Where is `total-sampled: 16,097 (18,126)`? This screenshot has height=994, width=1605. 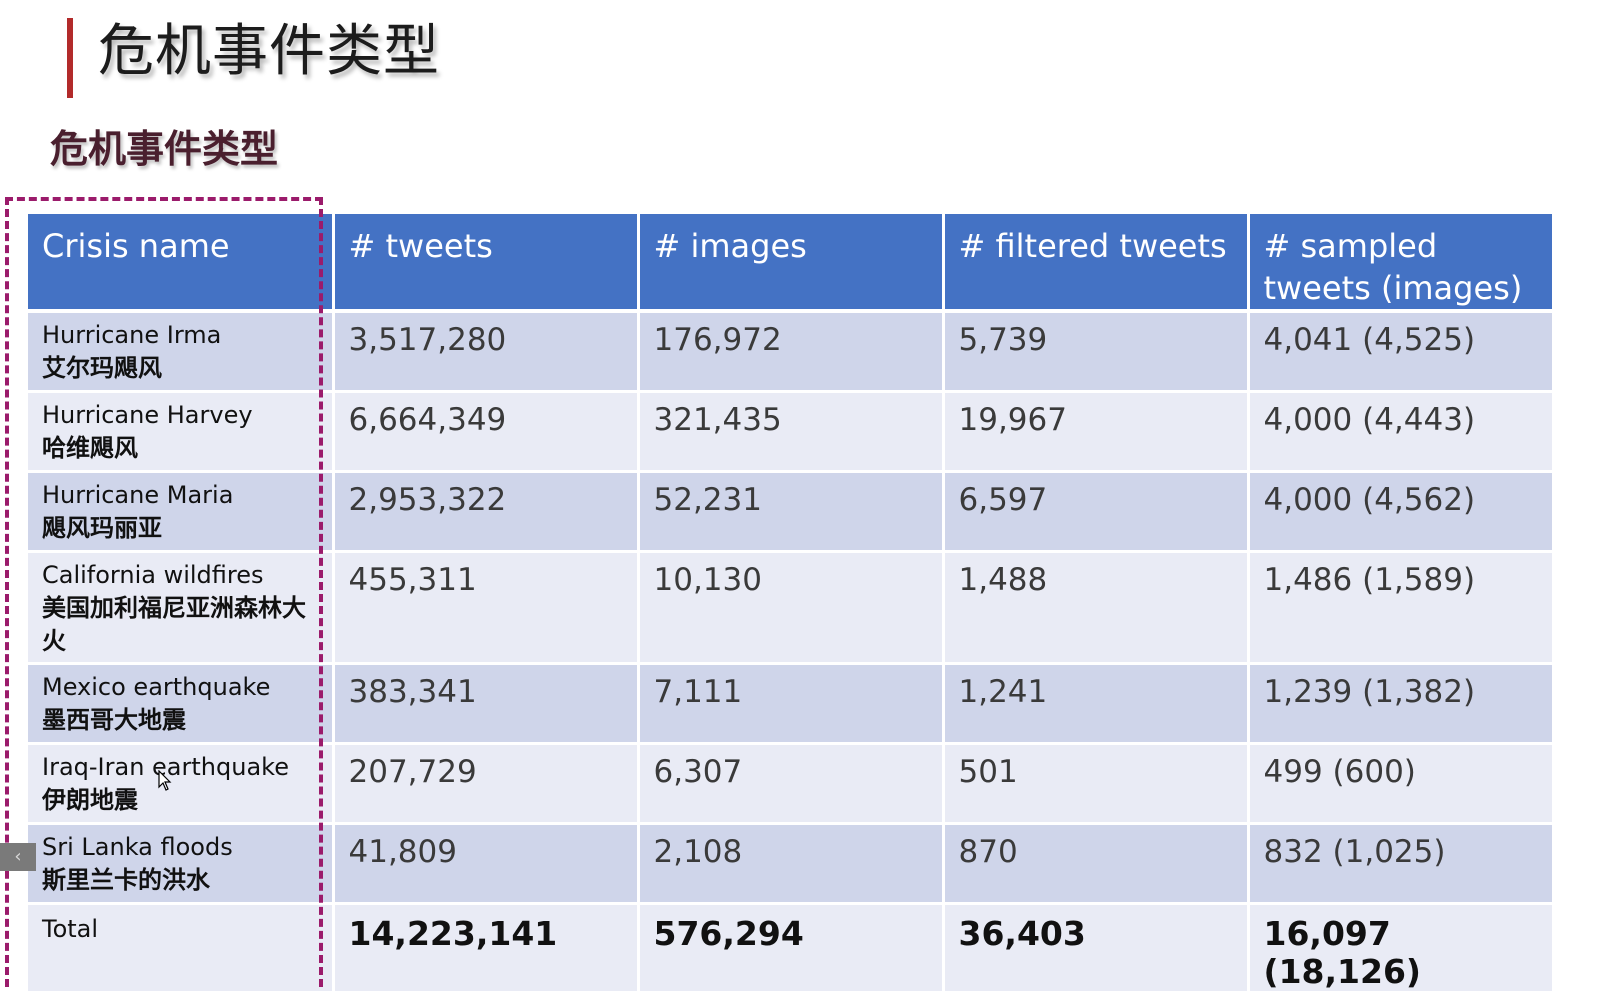
total-sampled: 16,097 (18,126) is located at coordinates (1401, 948).